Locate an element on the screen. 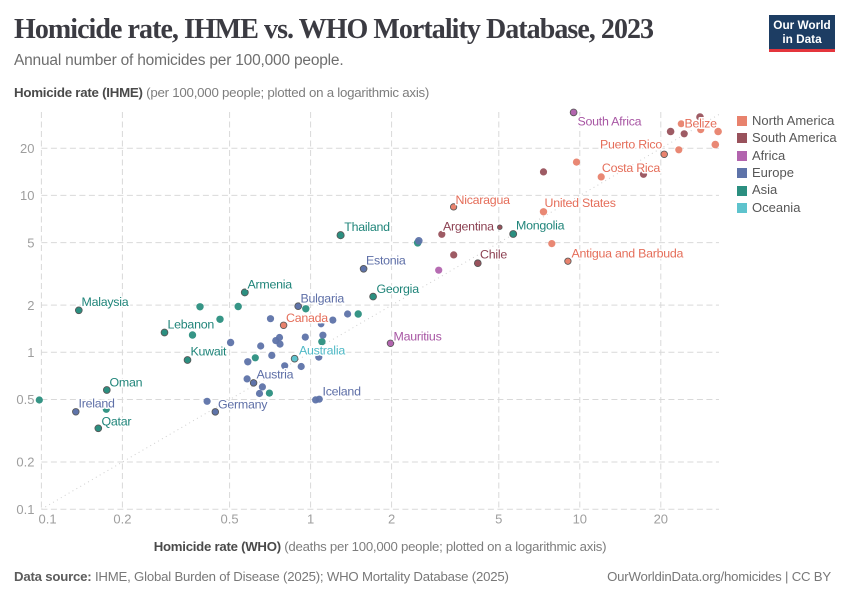  svg-text: Nicaragua is located at coordinates (483, 200).